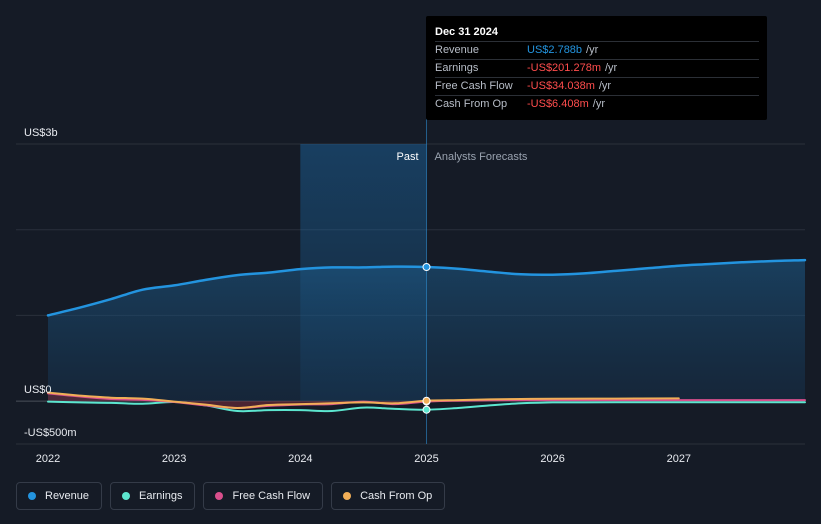 The width and height of the screenshot is (821, 524). What do you see at coordinates (426, 338) in the screenshot?
I see `series-markers` at bounding box center [426, 338].